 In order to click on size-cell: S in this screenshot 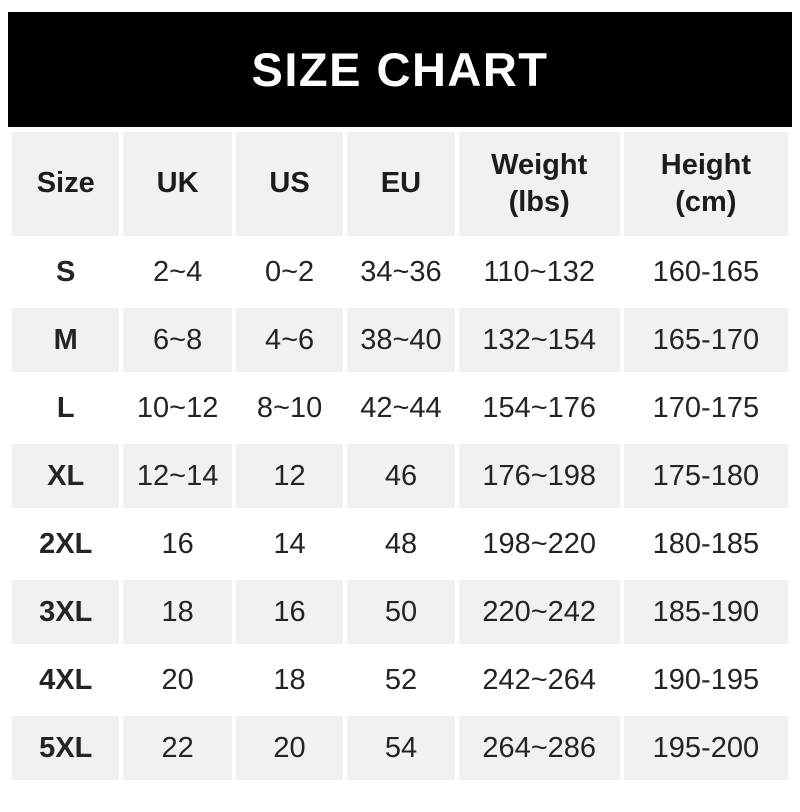, I will do `click(66, 272)`.